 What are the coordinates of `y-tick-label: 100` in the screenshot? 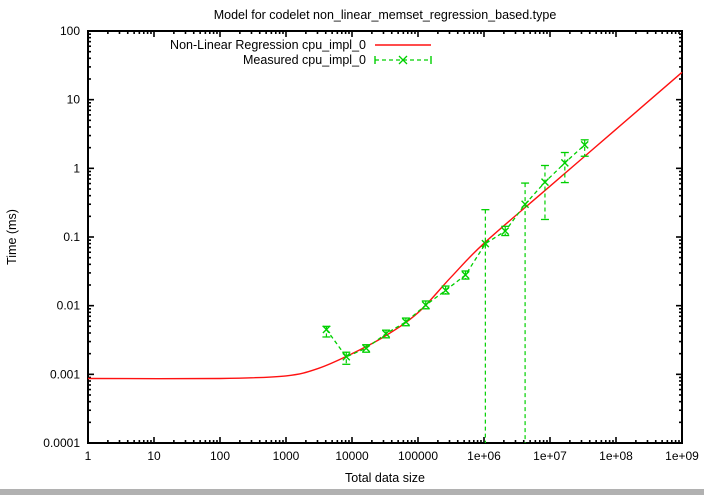 It's located at (70, 31).